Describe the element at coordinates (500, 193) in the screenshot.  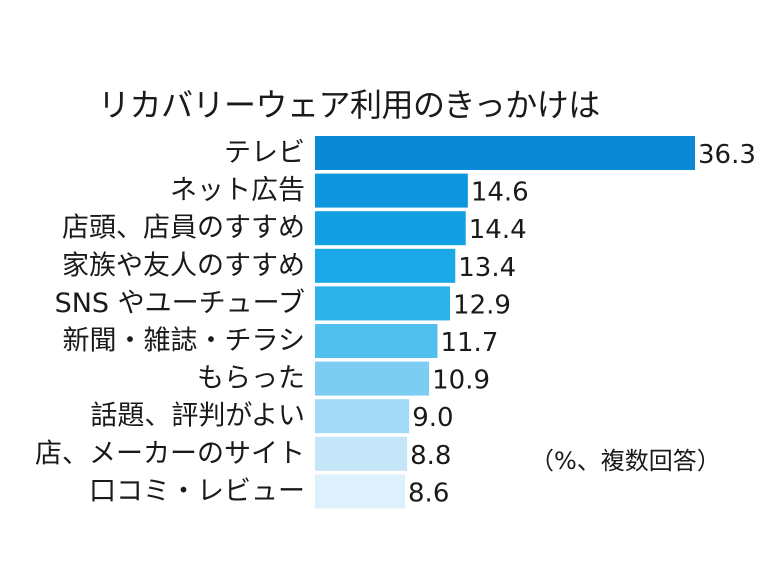
I see `value-label: 14.6` at that location.